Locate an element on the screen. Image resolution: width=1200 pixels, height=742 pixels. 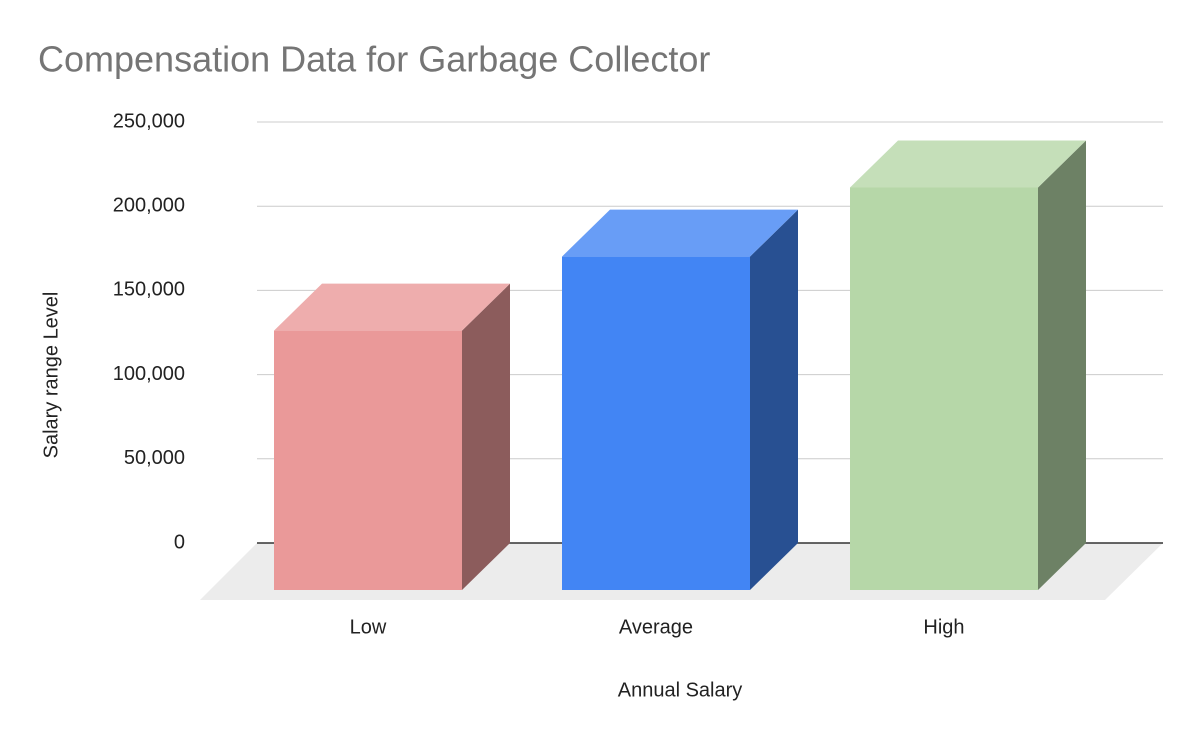
y-tick-label: 50,000 is located at coordinates (154, 458).